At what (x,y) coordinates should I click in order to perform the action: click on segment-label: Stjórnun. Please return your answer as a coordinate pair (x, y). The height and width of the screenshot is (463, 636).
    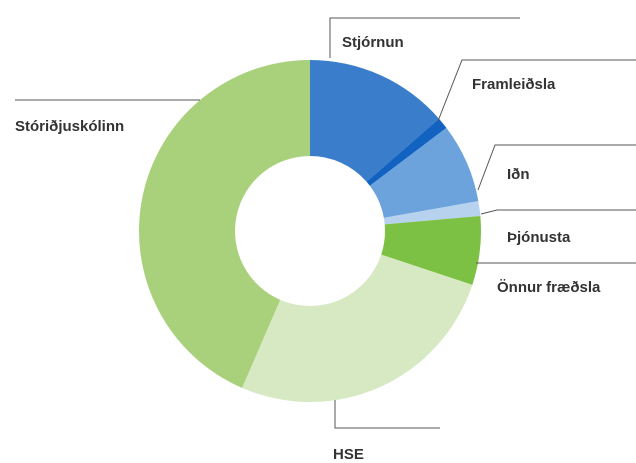
    Looking at the image, I should click on (373, 42).